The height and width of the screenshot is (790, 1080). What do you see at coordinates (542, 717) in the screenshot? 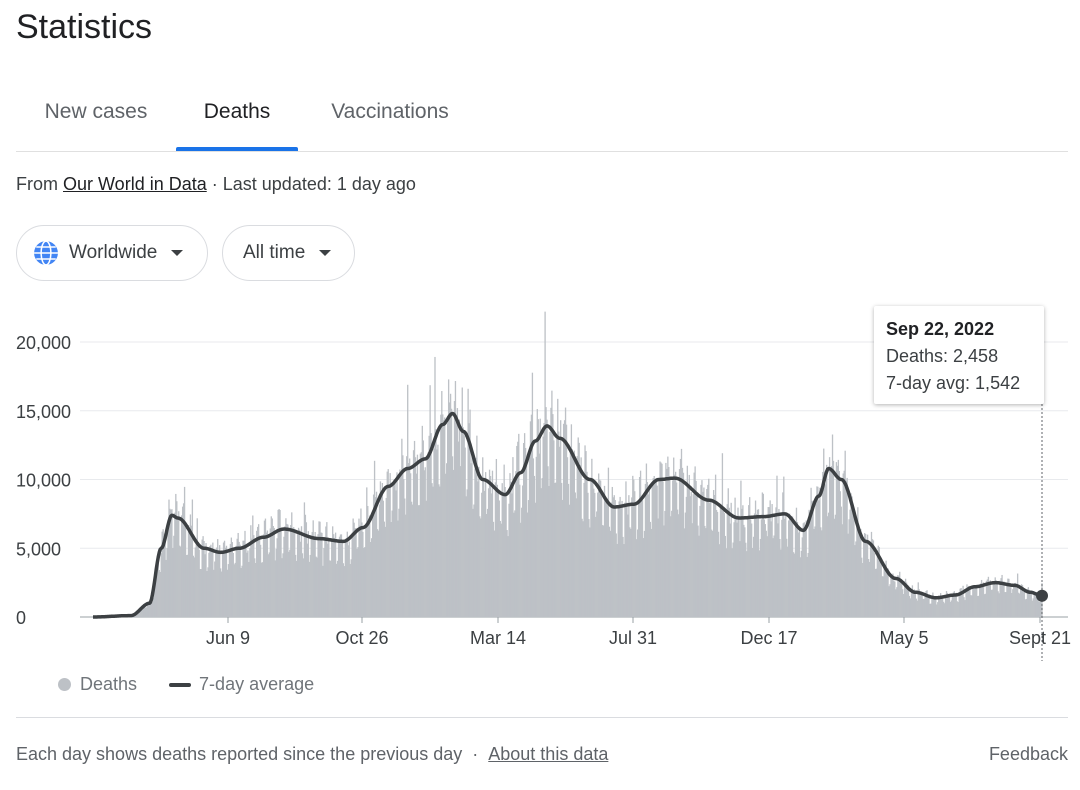
I see `footer-divider` at bounding box center [542, 717].